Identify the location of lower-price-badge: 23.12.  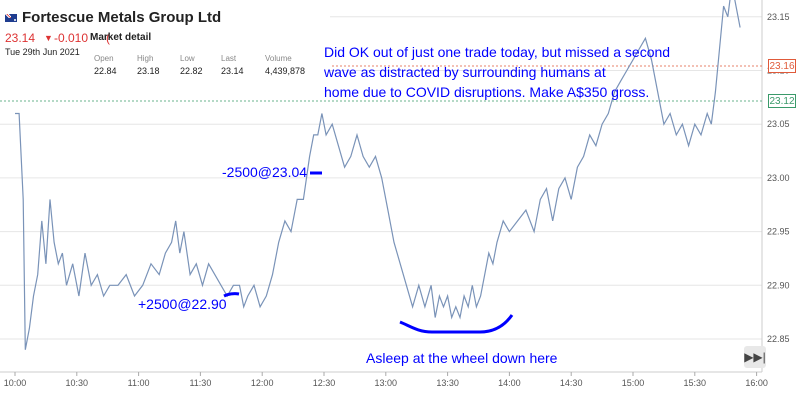
(782, 101).